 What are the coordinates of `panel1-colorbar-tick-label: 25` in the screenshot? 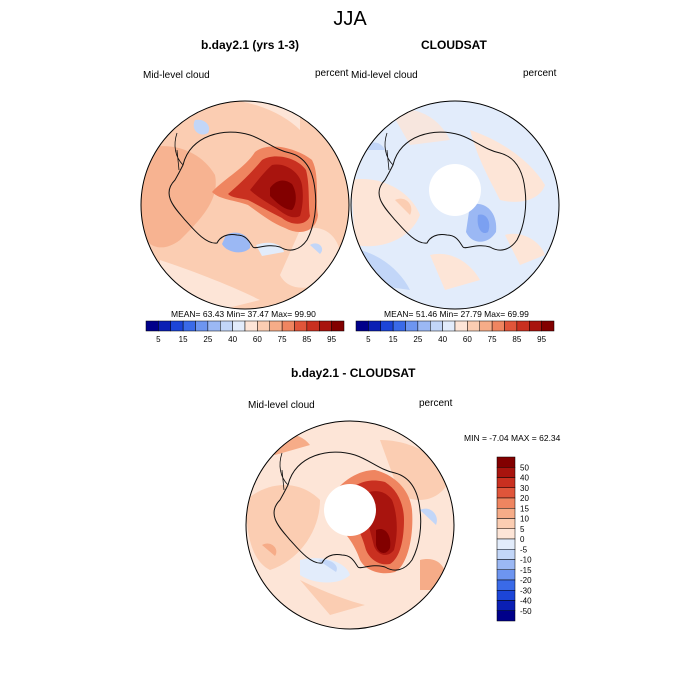 It's located at (207, 339).